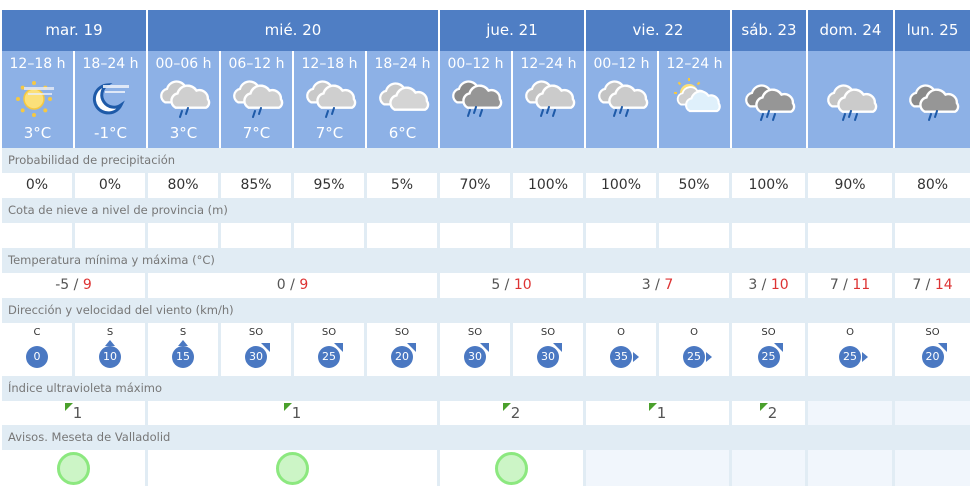 The width and height of the screenshot is (973, 504). I want to click on uv-value: 2, so click(770, 413).